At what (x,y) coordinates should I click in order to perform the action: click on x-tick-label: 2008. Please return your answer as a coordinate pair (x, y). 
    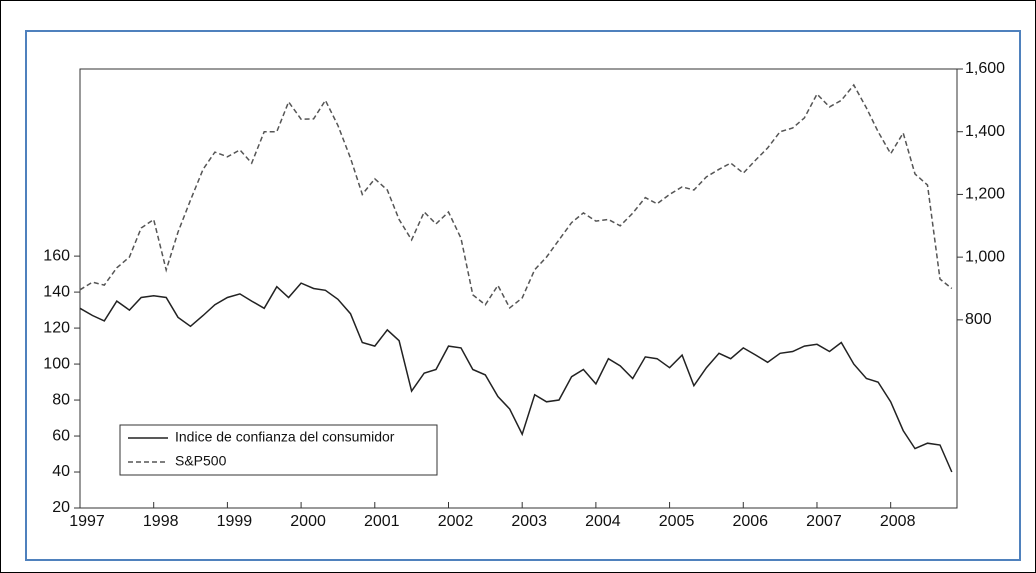
    Looking at the image, I should click on (898, 521).